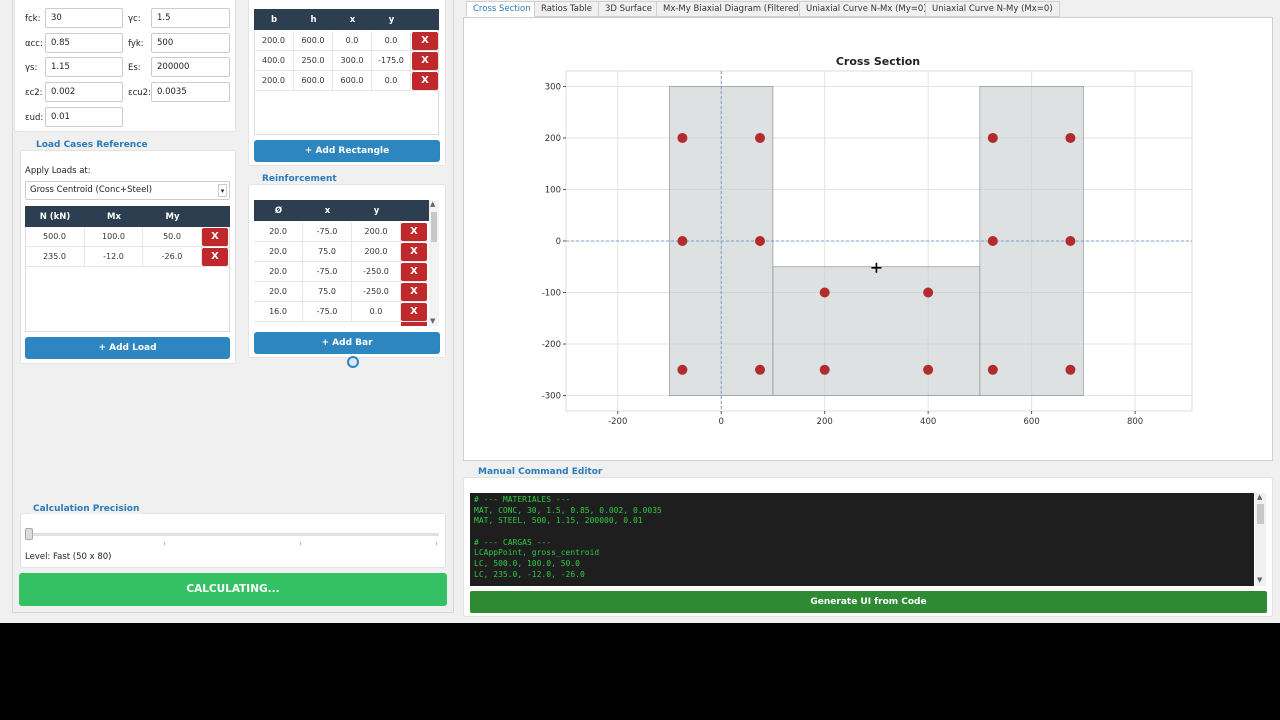 The width and height of the screenshot is (1280, 720). What do you see at coordinates (434, 263) in the screenshot?
I see `bars-scrollbar: ▲ ▼` at bounding box center [434, 263].